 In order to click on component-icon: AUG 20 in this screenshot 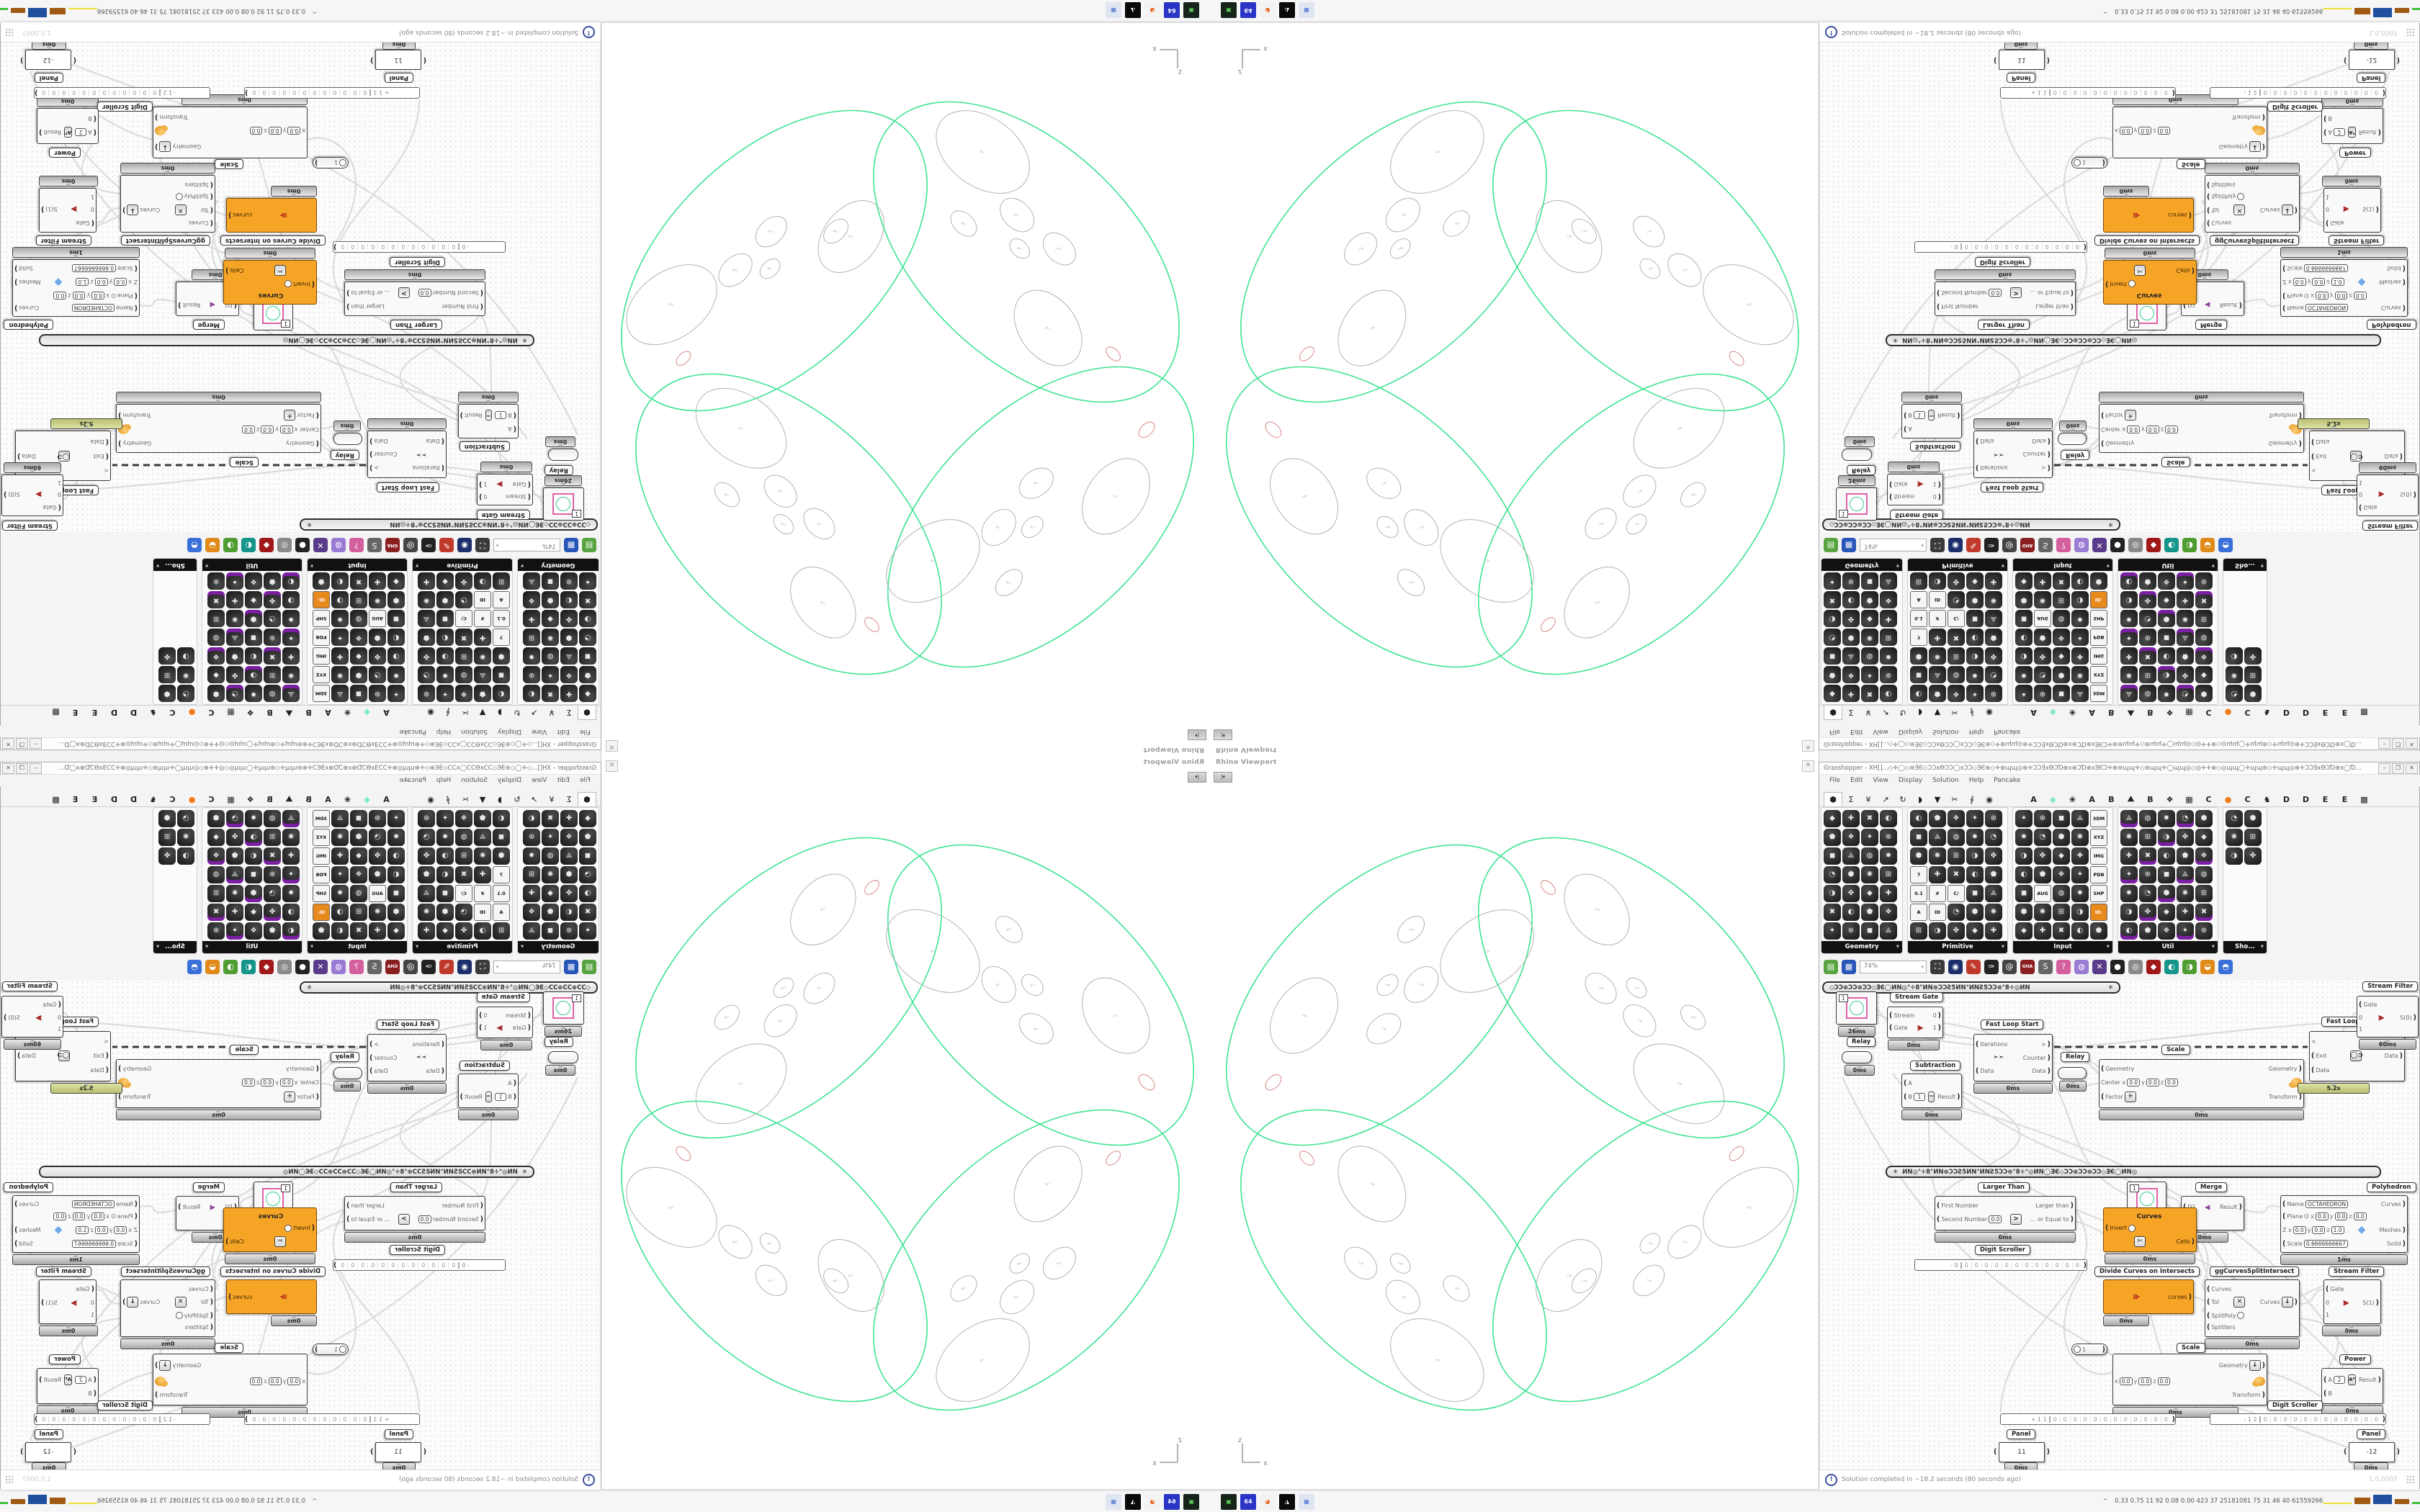, I will do `click(2043, 898)`.